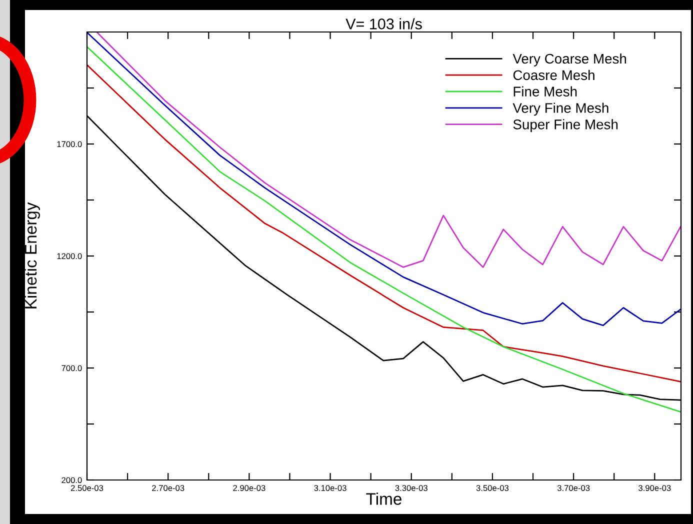 This screenshot has height=524, width=693. Describe the element at coordinates (87, 488) in the screenshot. I see `x-tick-label: 2.50e-03` at that location.